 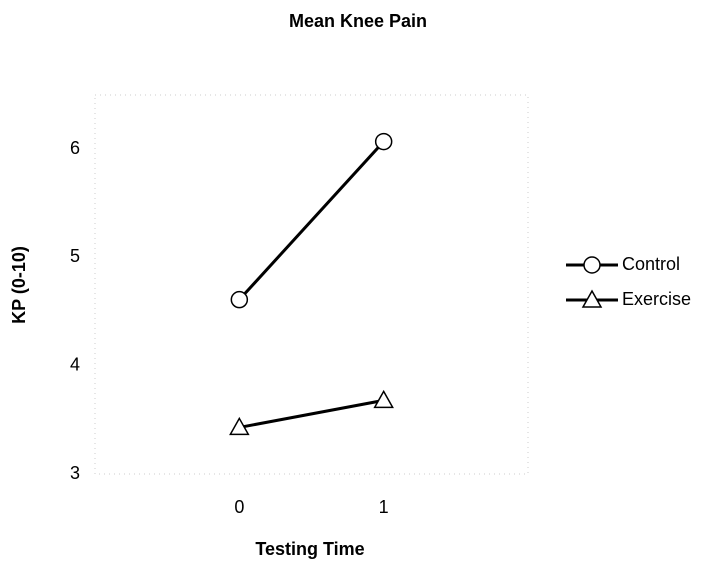 I want to click on legend-label: Control, so click(x=651, y=264).